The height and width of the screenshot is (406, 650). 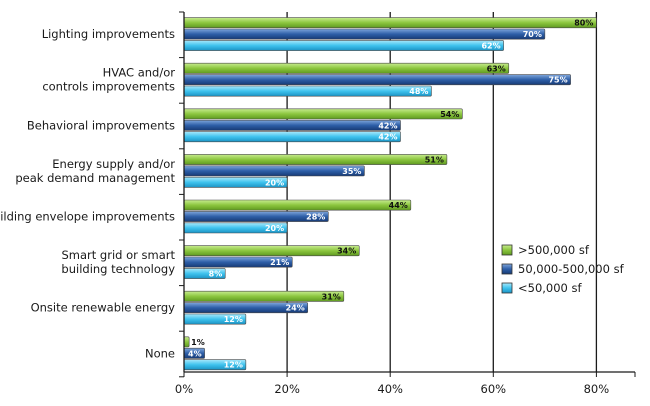 I want to click on legend-entry: <50,000 sf, so click(x=542, y=288).